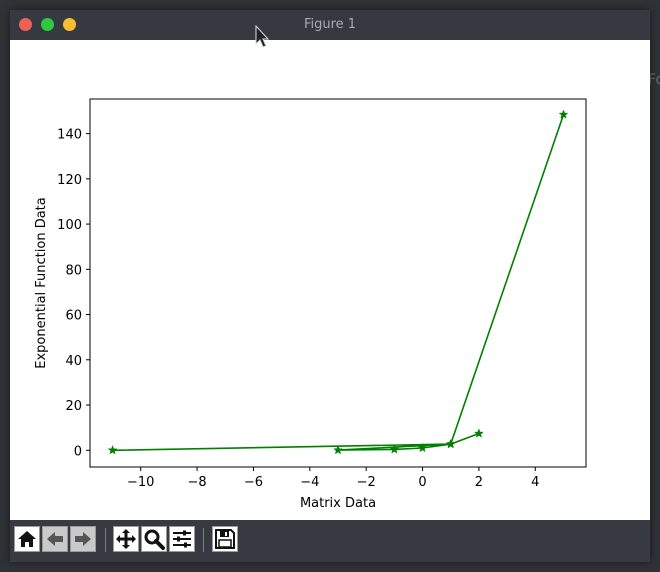  I want to click on x-tick-label: −2, so click(366, 482).